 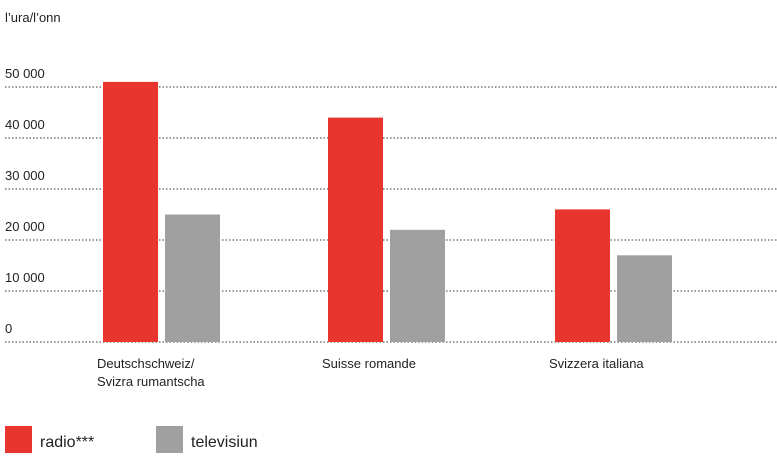 What do you see at coordinates (596, 363) in the screenshot?
I see `x-tick-label: Svizzera italiana` at bounding box center [596, 363].